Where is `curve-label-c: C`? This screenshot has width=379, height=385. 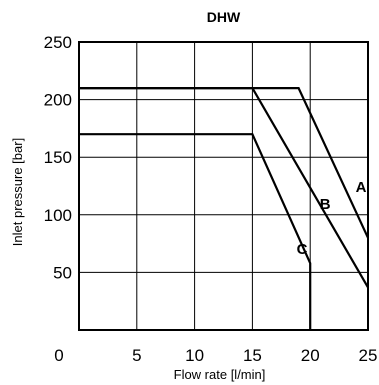
curve-label-c: C is located at coordinates (302, 249).